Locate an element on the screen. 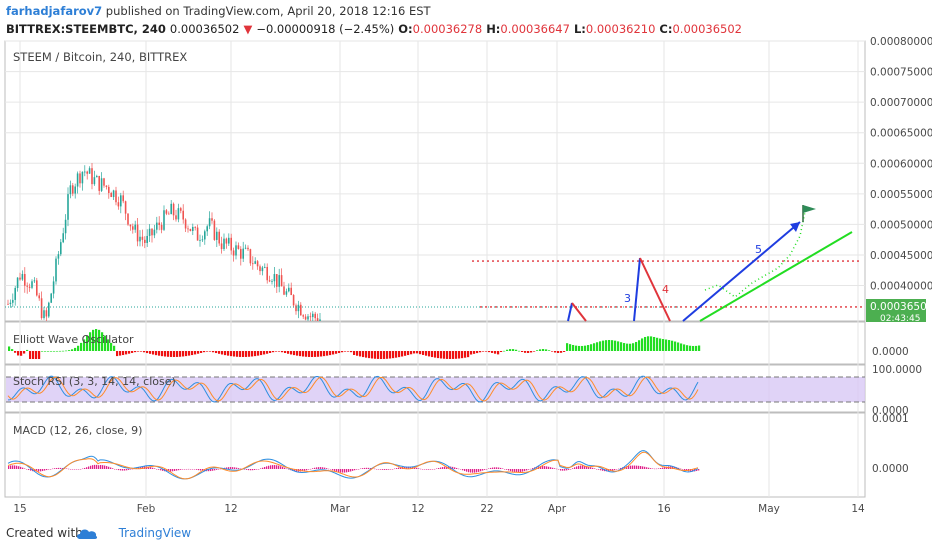  wave-leg-up is located at coordinates (570, 312).